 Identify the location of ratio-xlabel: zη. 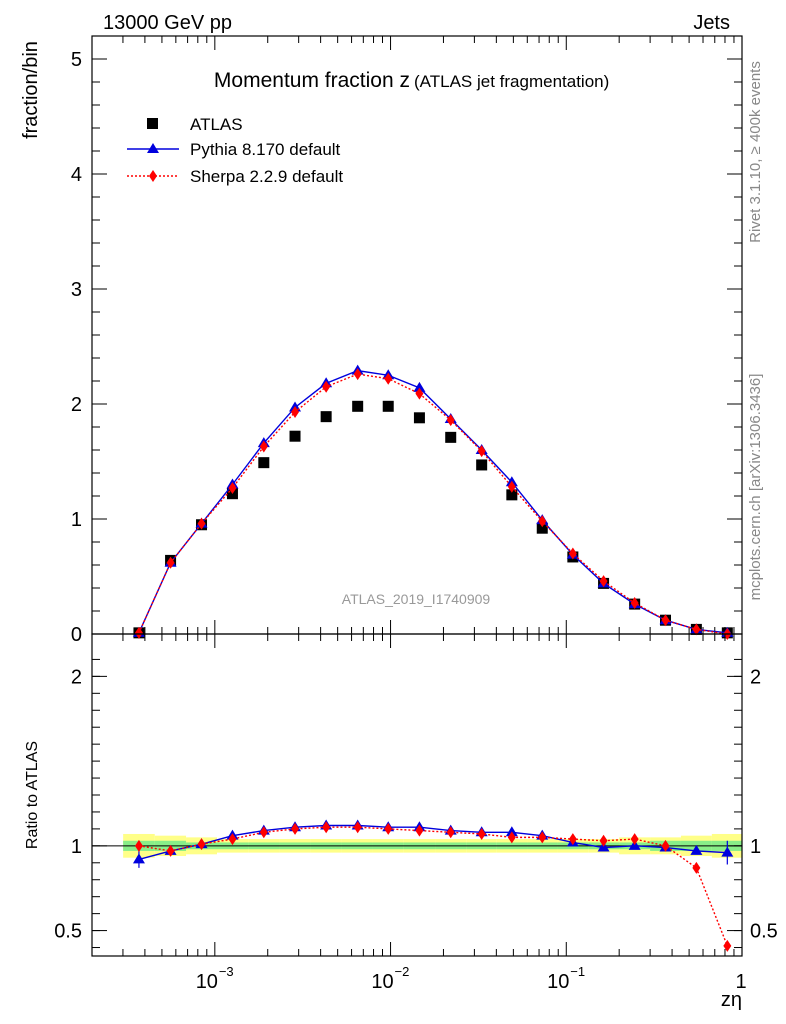
(731, 1000).